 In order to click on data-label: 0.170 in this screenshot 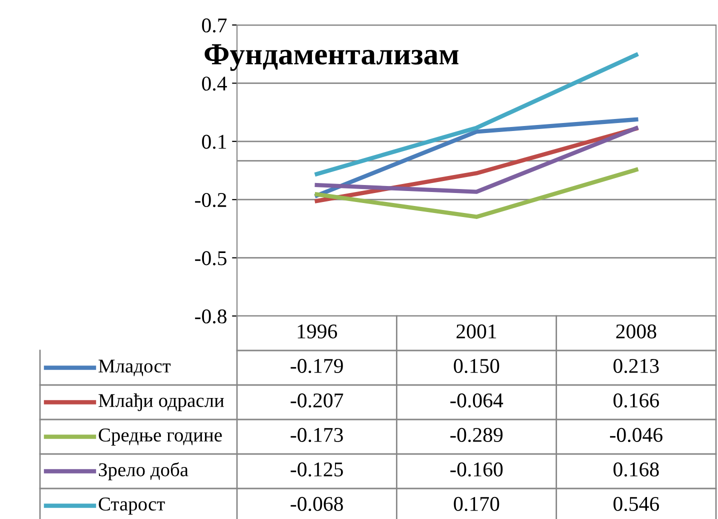, I will do `click(477, 504)`.